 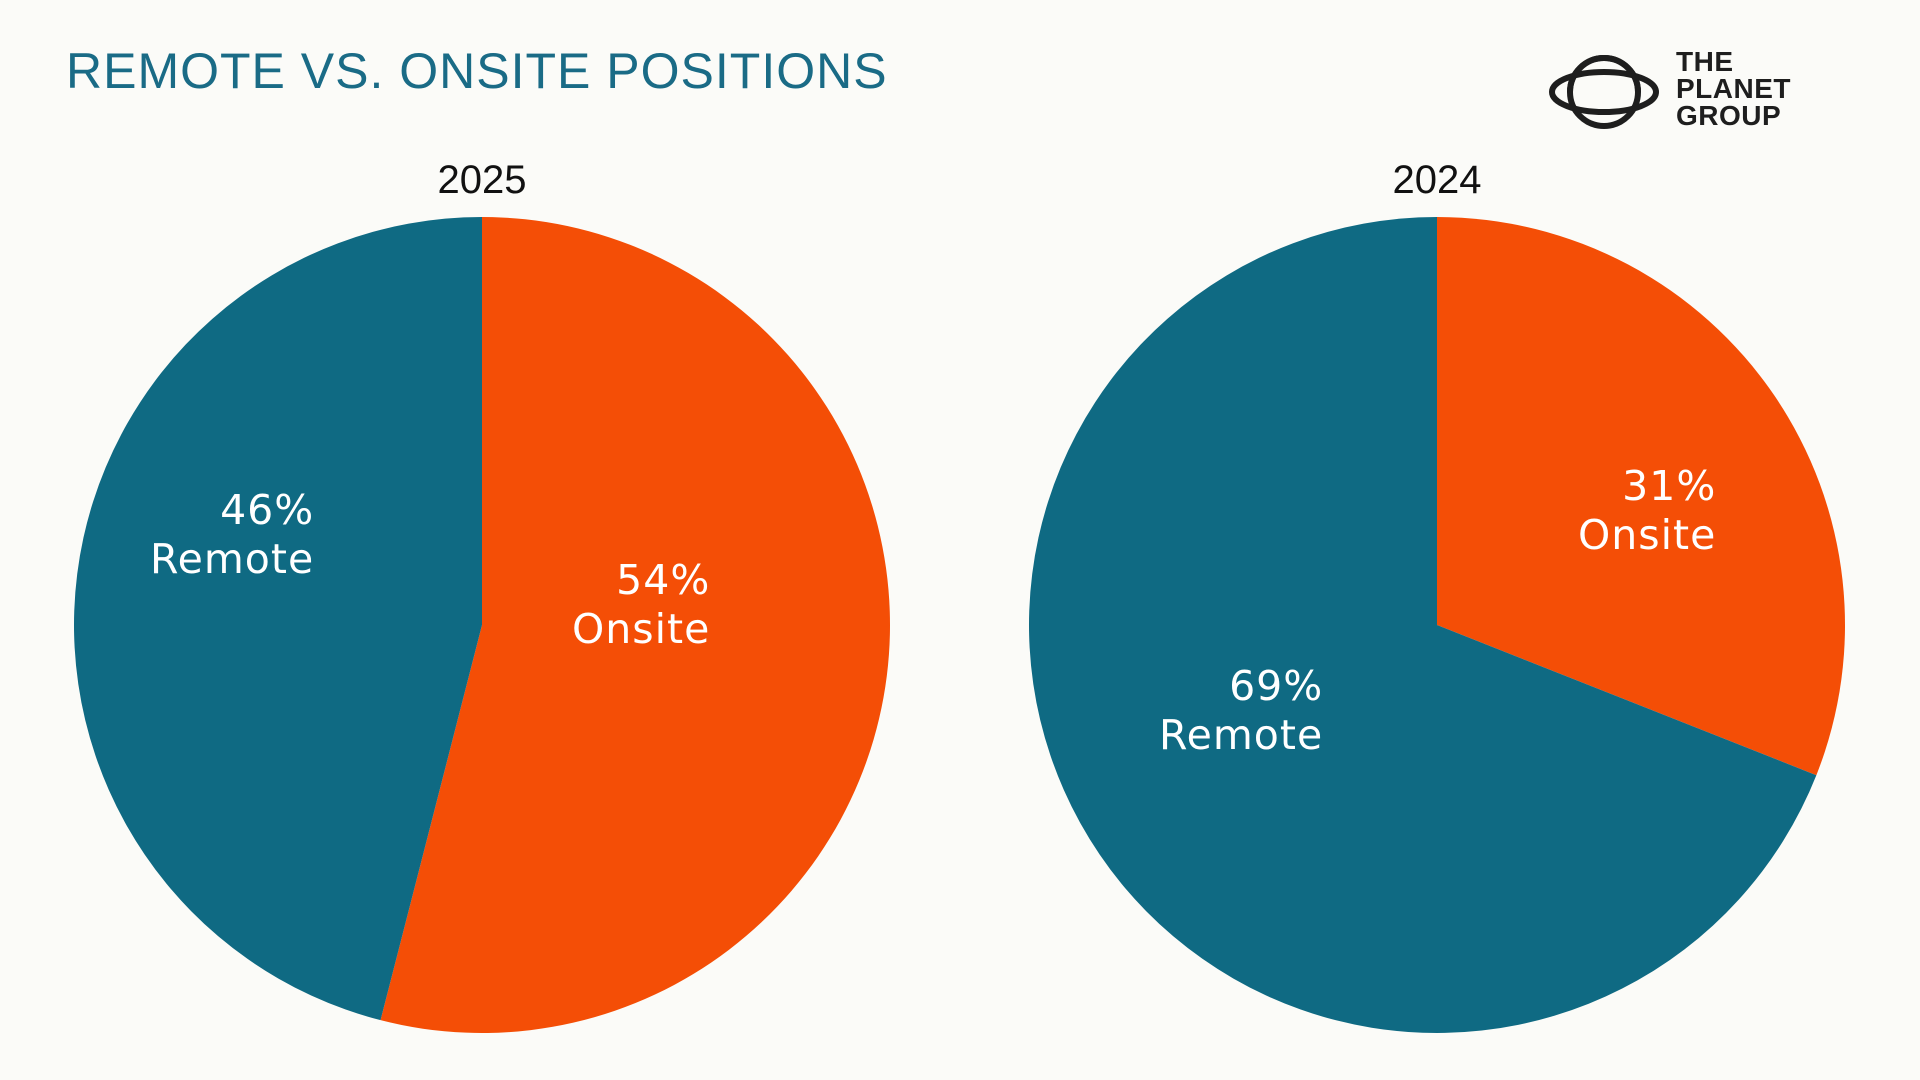 I want to click on planet-ring-icon, so click(x=1604, y=92).